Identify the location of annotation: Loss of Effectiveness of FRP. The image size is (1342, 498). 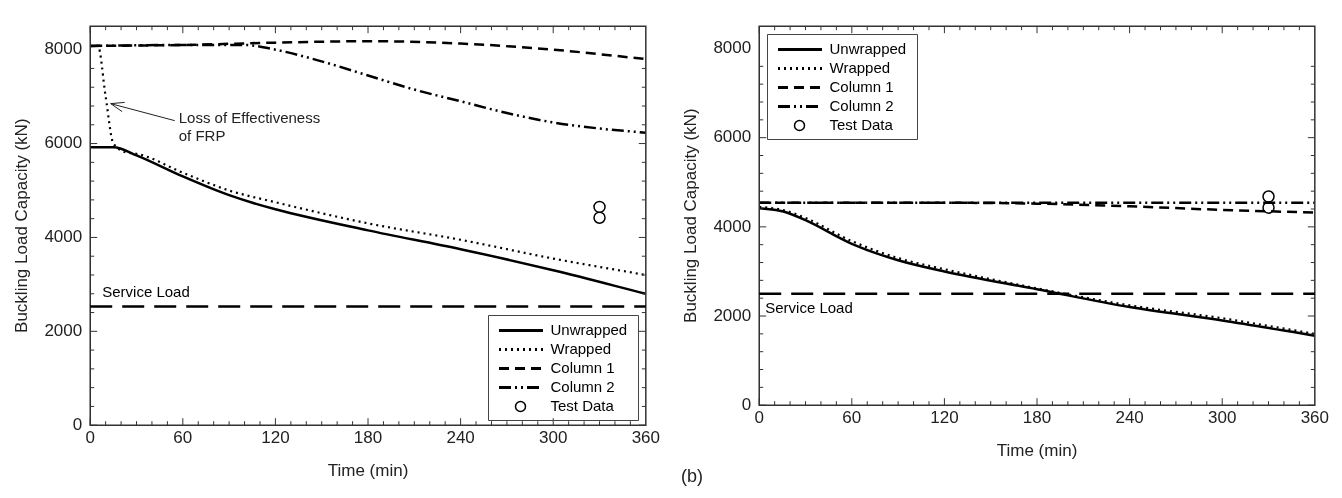
(249, 127).